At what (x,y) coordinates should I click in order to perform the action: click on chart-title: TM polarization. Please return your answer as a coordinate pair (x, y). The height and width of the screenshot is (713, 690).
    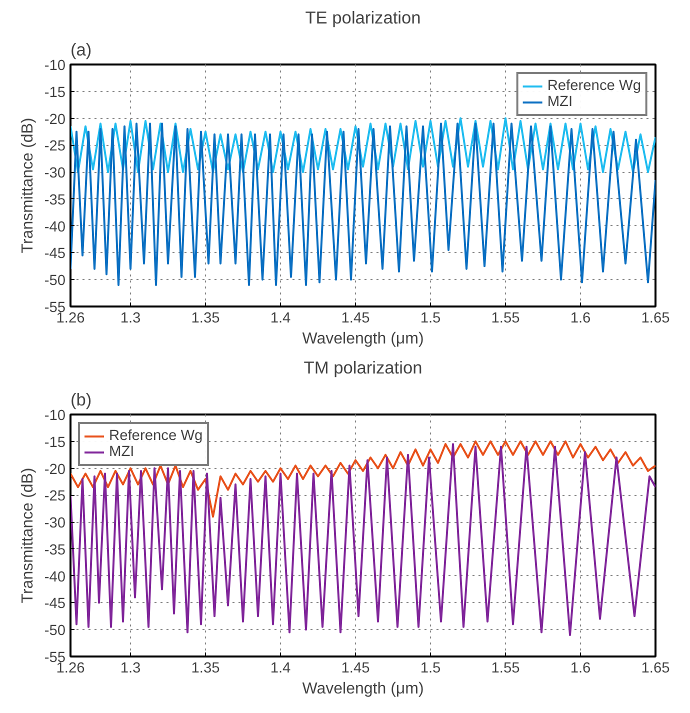
    Looking at the image, I should click on (363, 368).